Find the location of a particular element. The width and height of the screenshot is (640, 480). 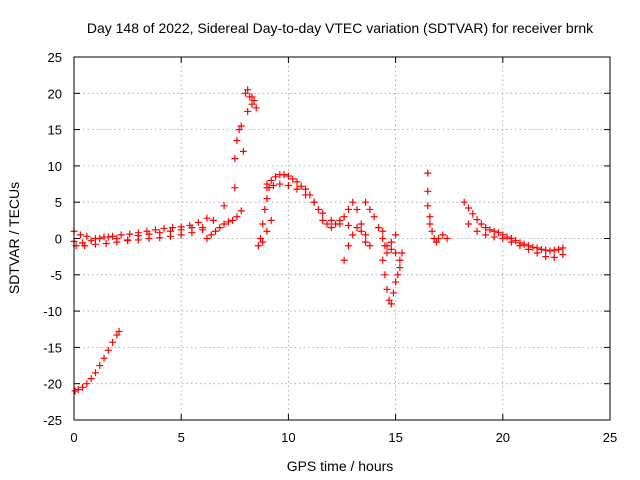

y-tick-label: -5 is located at coordinates (56, 275).